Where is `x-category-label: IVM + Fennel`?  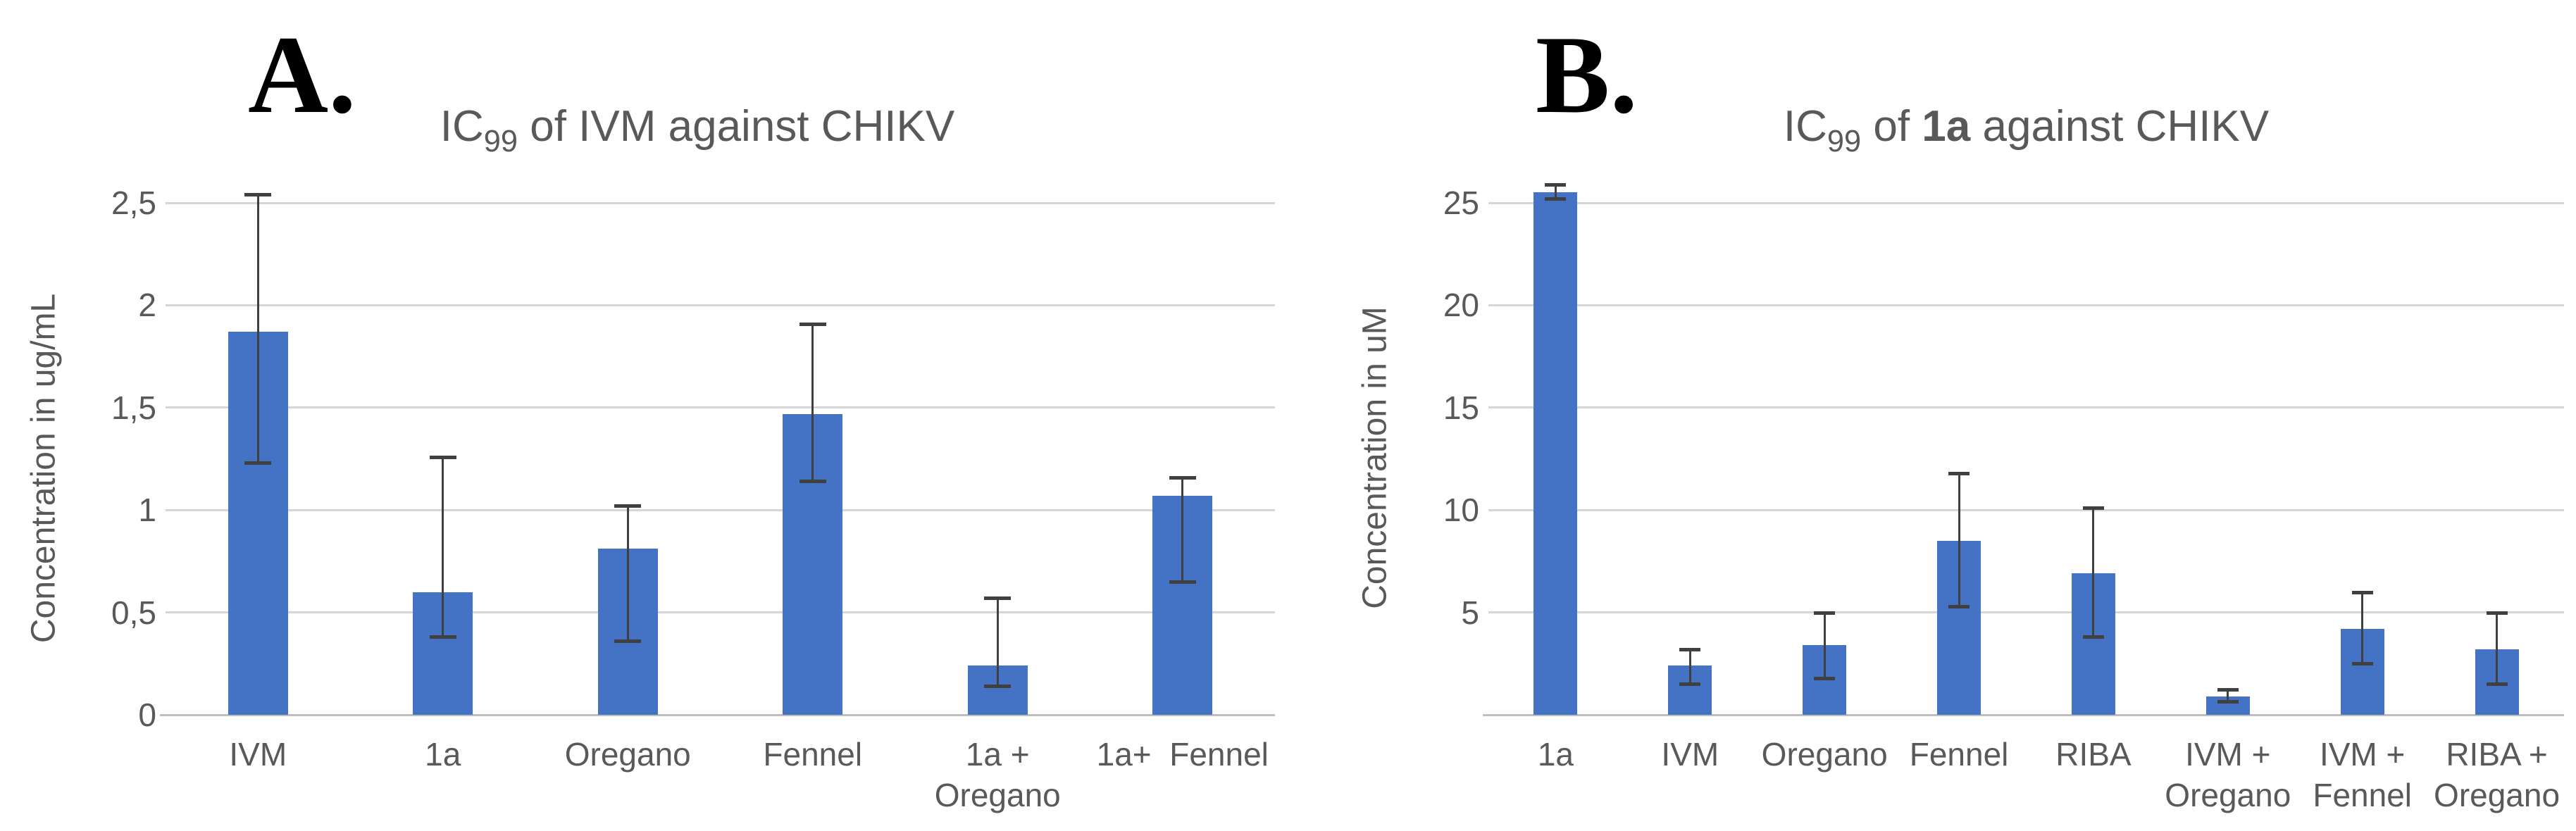
x-category-label: IVM + Fennel is located at coordinates (2362, 775).